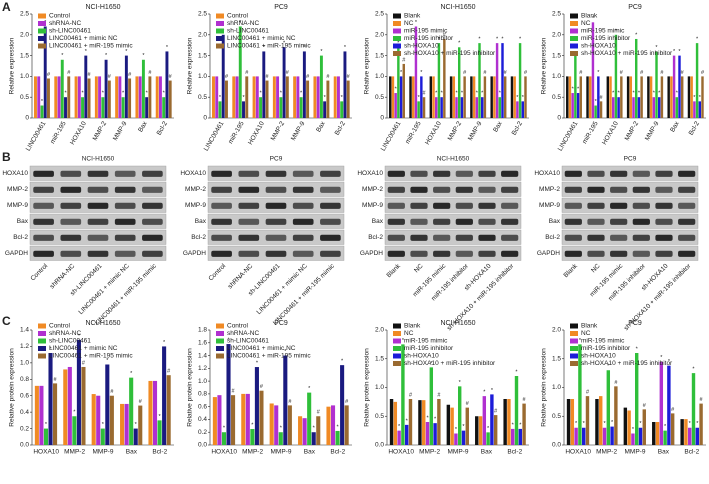 This screenshot has height=484, width=709. I want to click on blot-lane-label: Blank, so click(571, 270).